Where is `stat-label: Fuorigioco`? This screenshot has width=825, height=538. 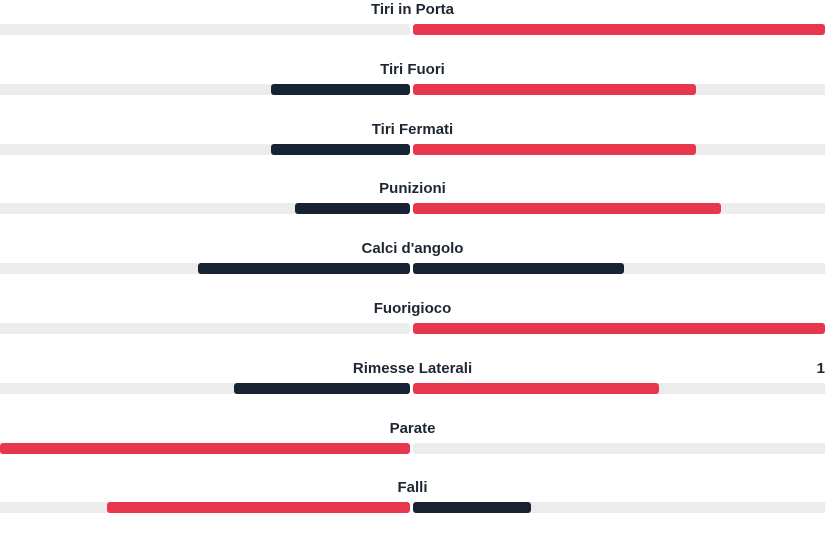
stat-label: Fuorigioco is located at coordinates (412, 308).